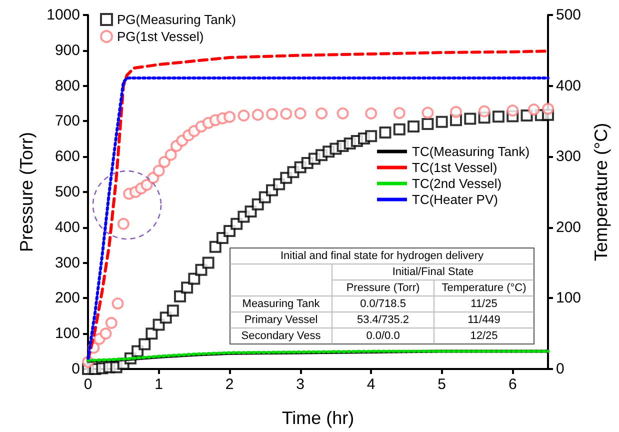 This screenshot has width=619, height=432. I want to click on y2-tick-label: 200, so click(569, 227).